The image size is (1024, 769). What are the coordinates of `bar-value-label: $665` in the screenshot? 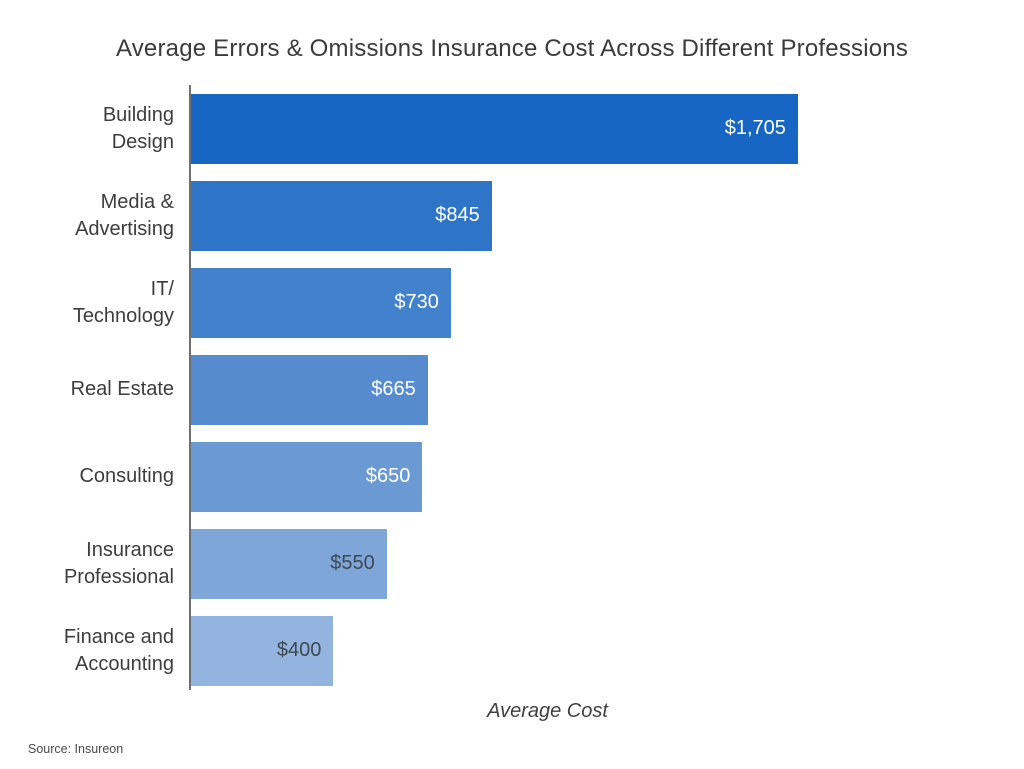 It's located at (393, 389).